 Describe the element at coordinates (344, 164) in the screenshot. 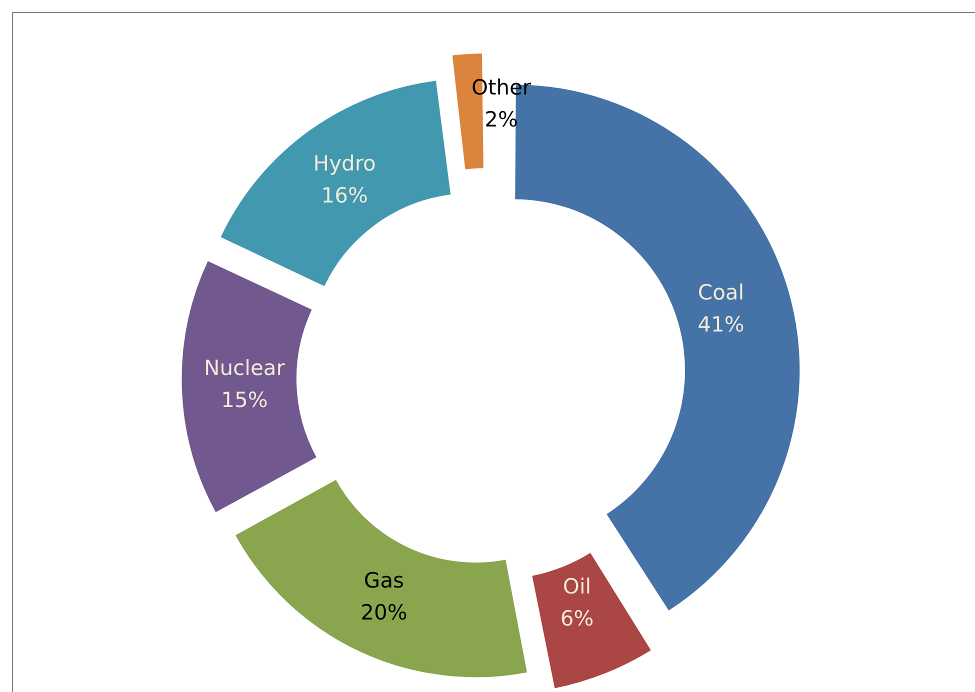

I see `slice-label: Hydro` at that location.